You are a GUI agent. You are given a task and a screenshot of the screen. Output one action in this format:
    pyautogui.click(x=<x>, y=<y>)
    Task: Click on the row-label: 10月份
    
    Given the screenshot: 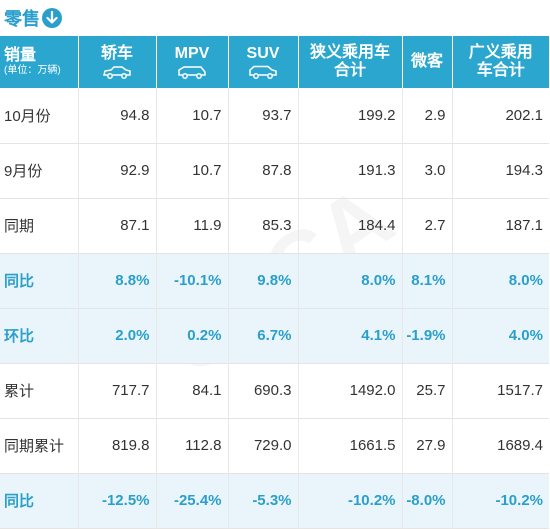 What is the action you would take?
    pyautogui.click(x=27, y=116)
    